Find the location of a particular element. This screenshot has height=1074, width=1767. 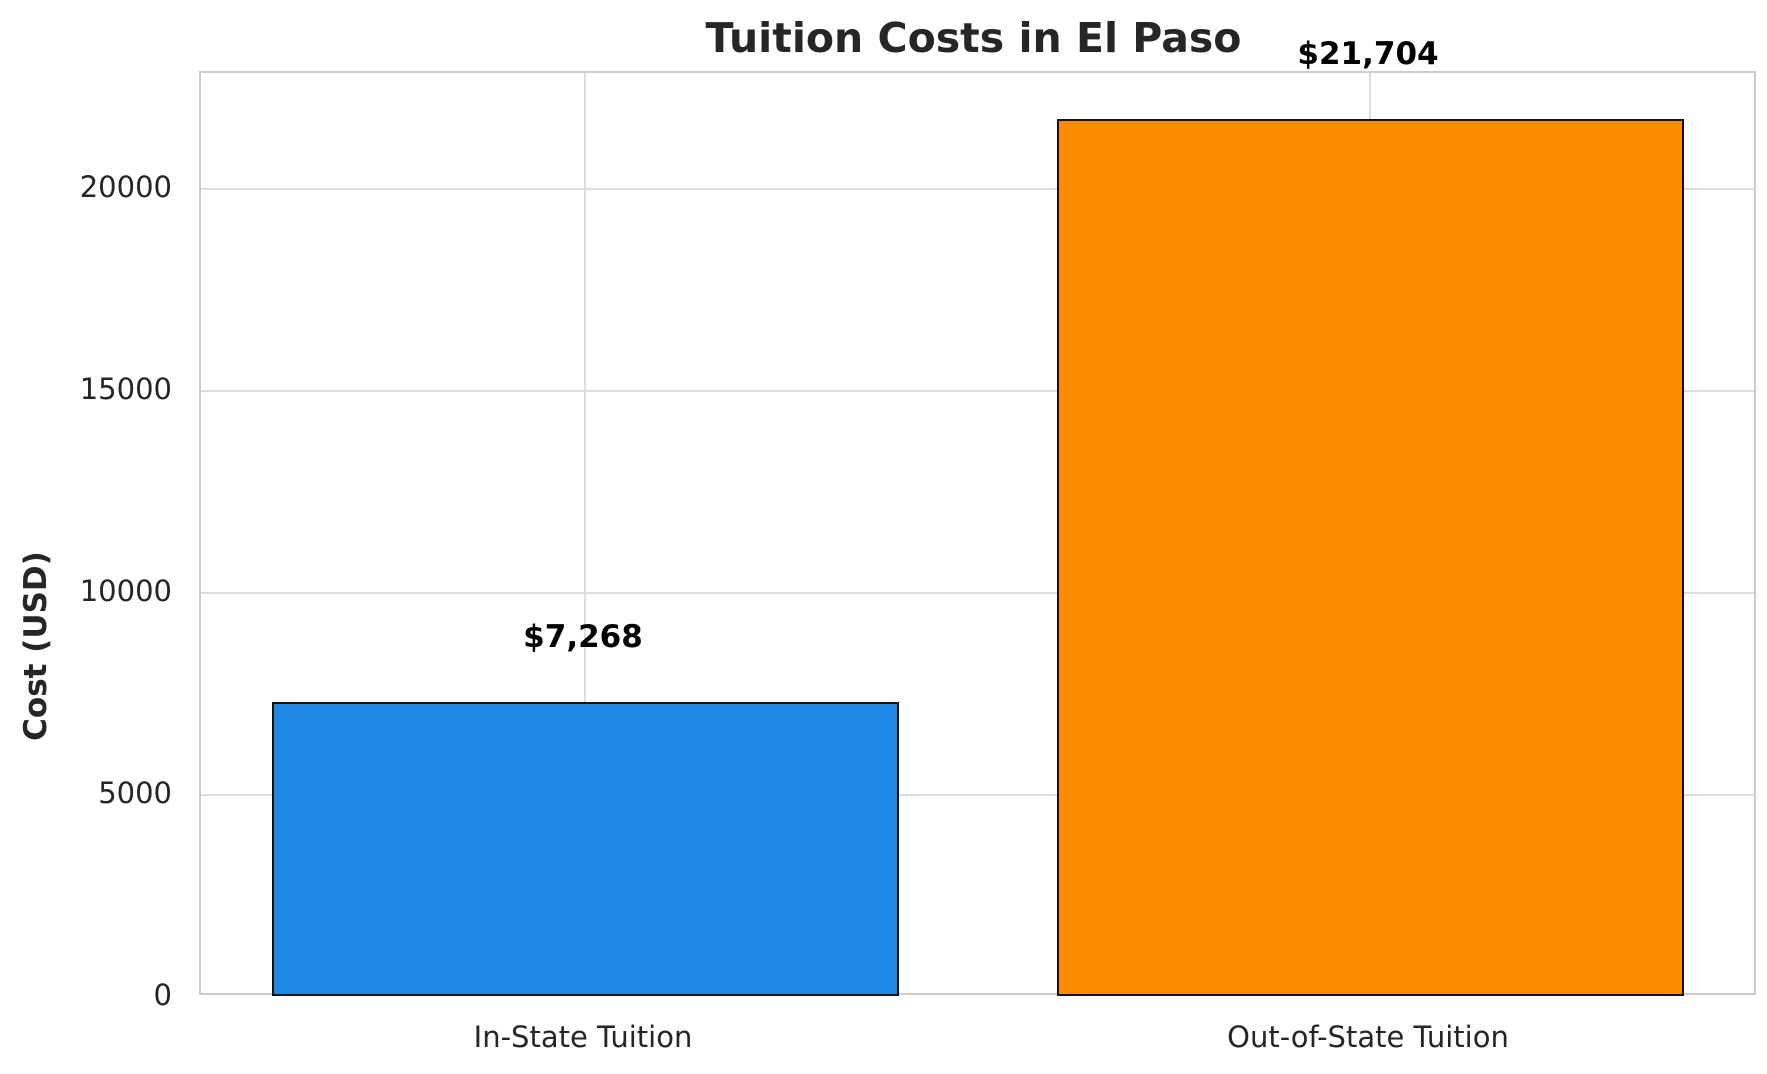

y-tick-label: 20000 is located at coordinates (125, 187).